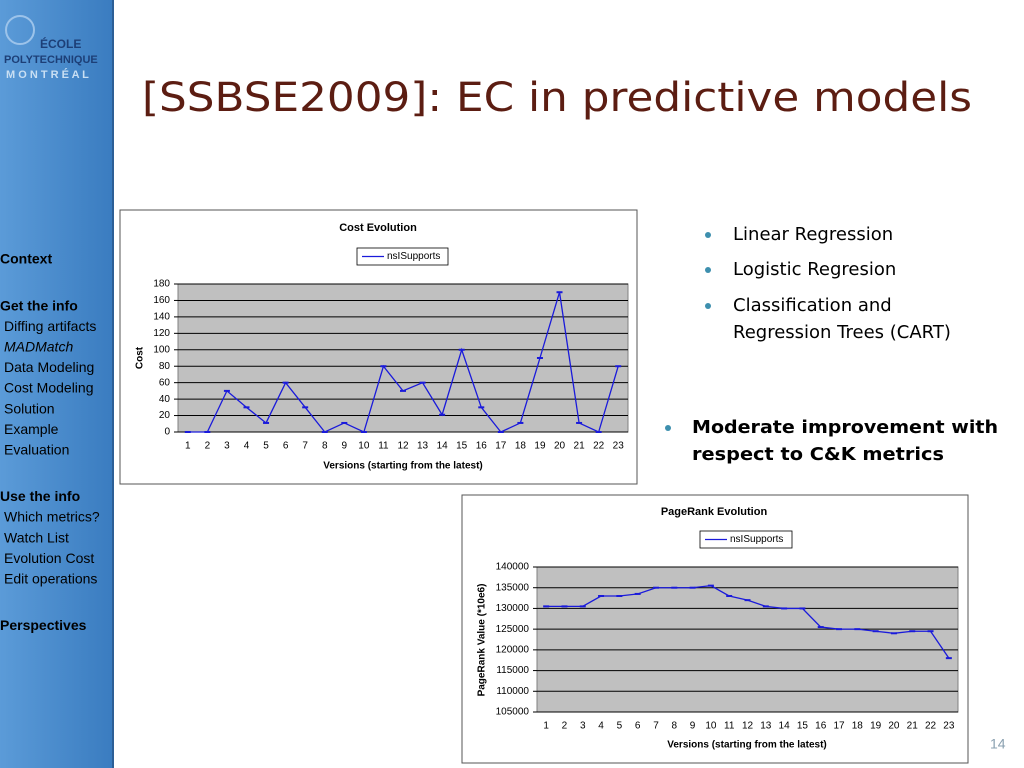  What do you see at coordinates (714, 512) in the screenshot?
I see `chart-title: PageRank Evolution` at bounding box center [714, 512].